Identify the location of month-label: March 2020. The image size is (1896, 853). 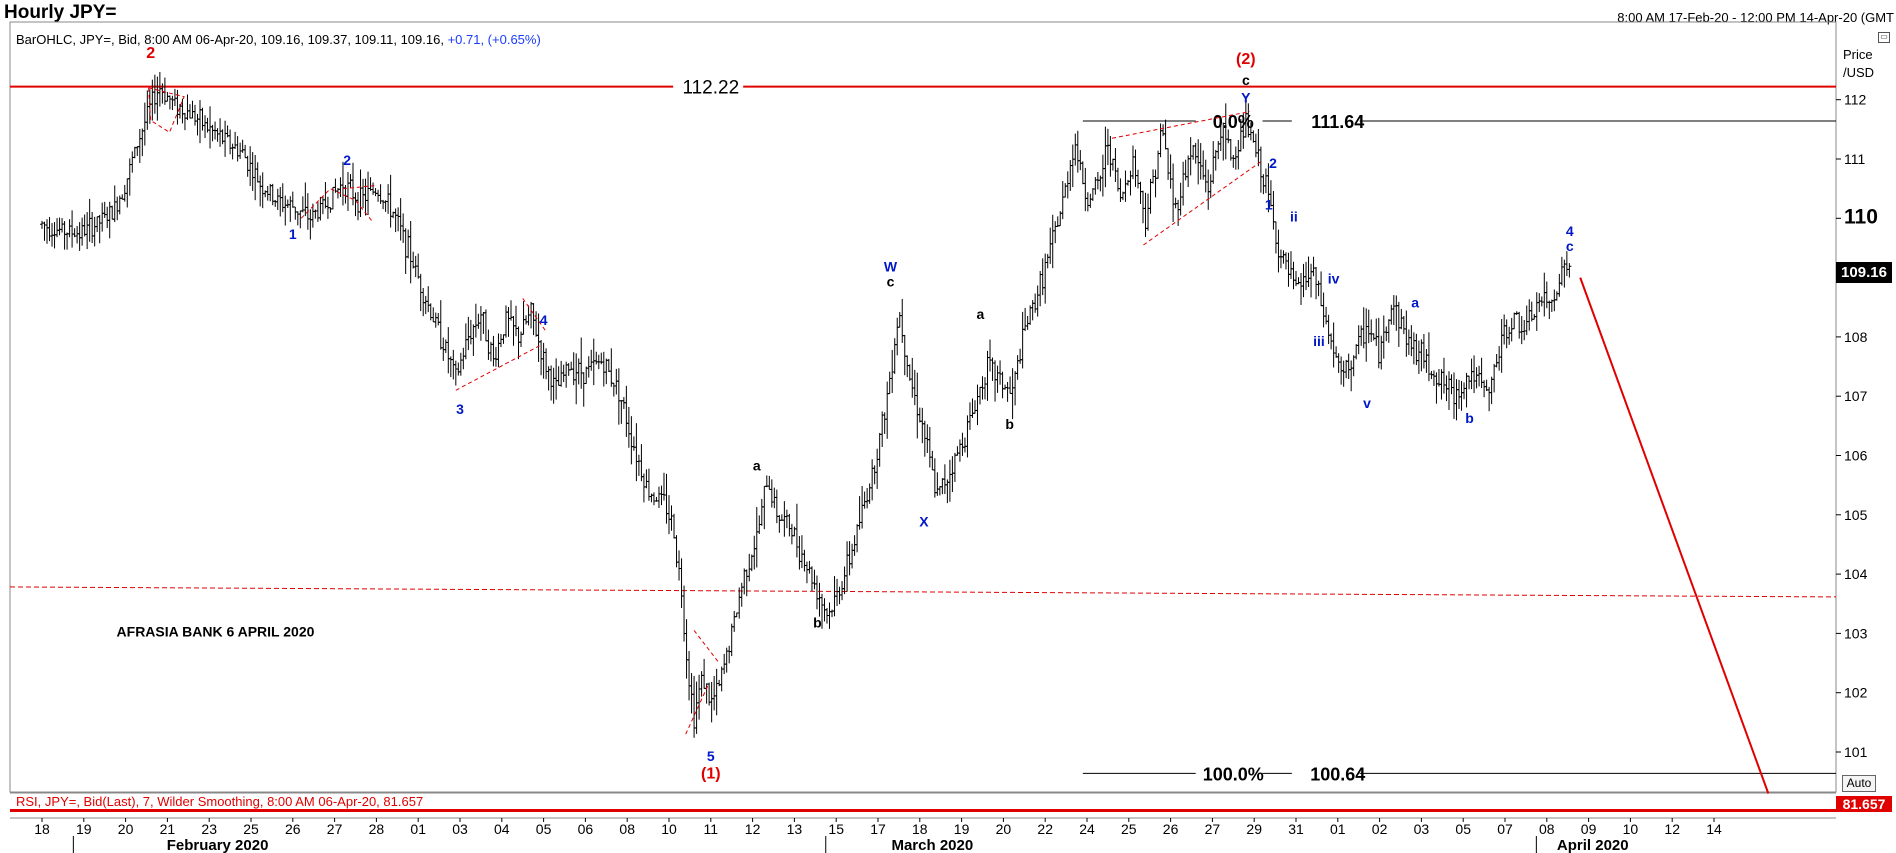
(932, 845).